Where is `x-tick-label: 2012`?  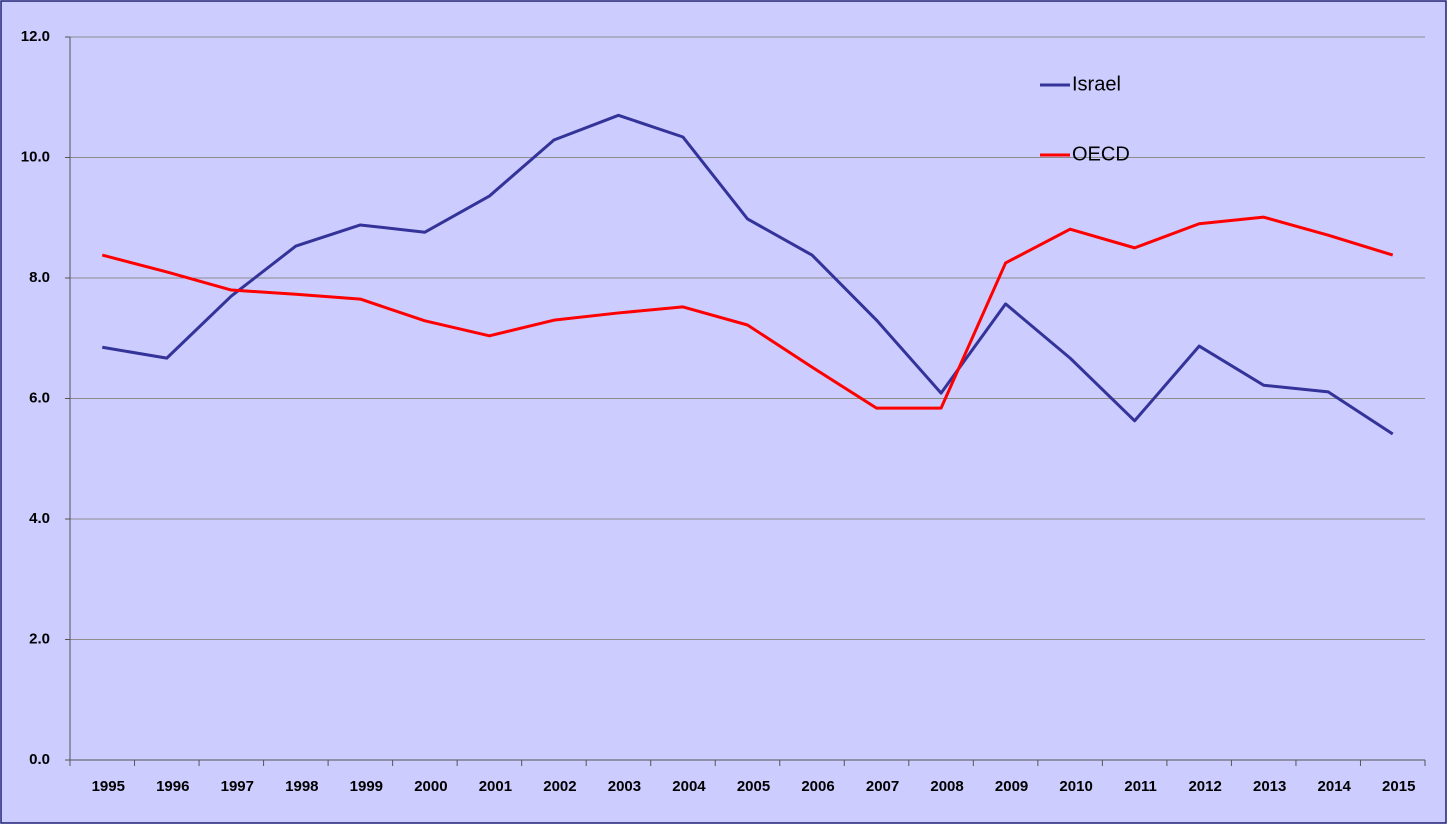
x-tick-label: 2012 is located at coordinates (1204, 786).